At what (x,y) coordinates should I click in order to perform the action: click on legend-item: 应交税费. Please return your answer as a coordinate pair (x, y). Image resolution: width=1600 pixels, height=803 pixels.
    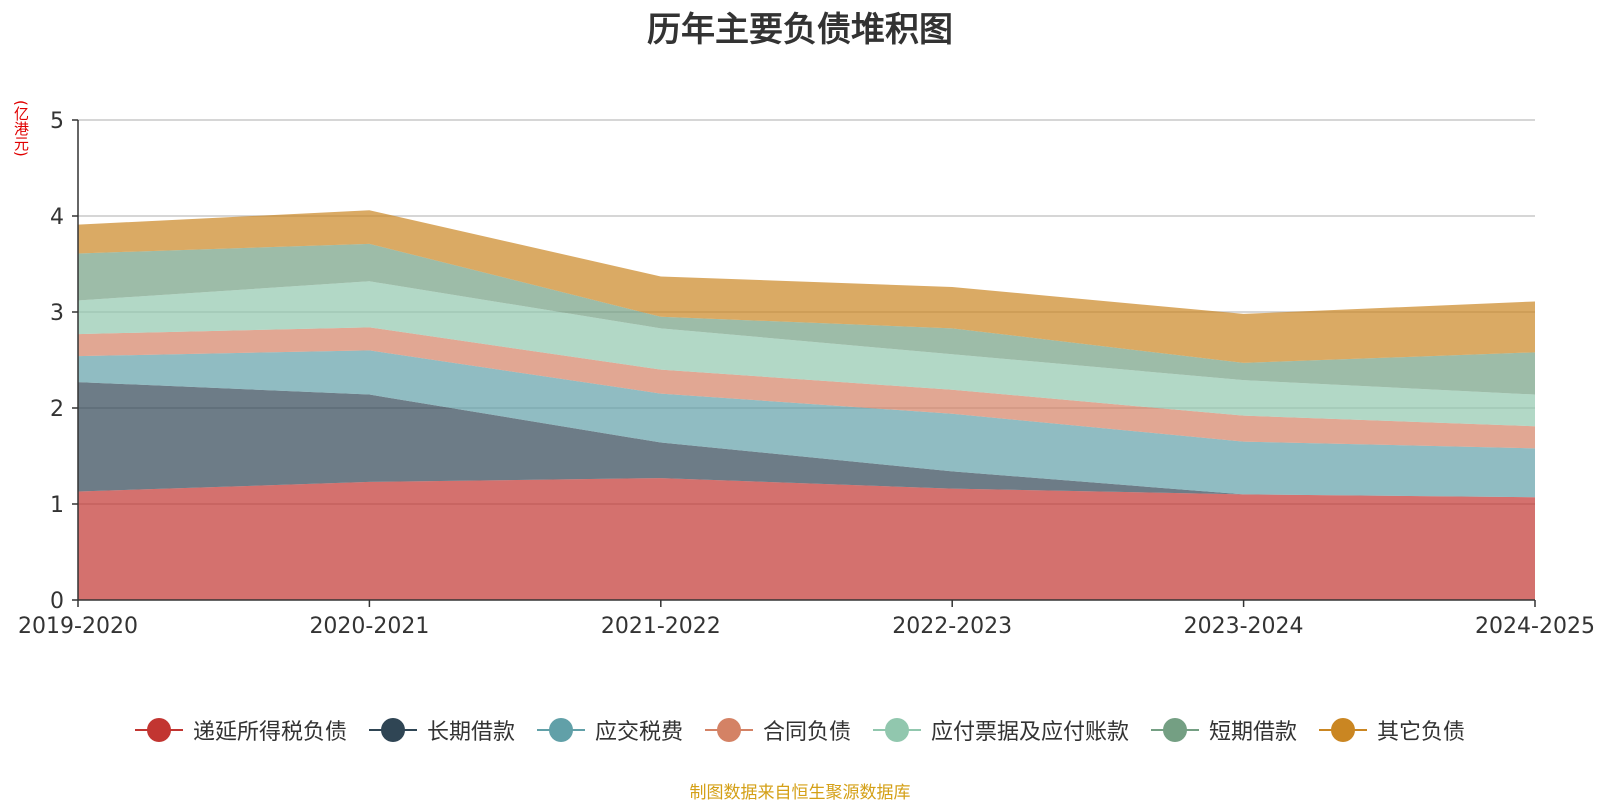
    Looking at the image, I should click on (609, 730).